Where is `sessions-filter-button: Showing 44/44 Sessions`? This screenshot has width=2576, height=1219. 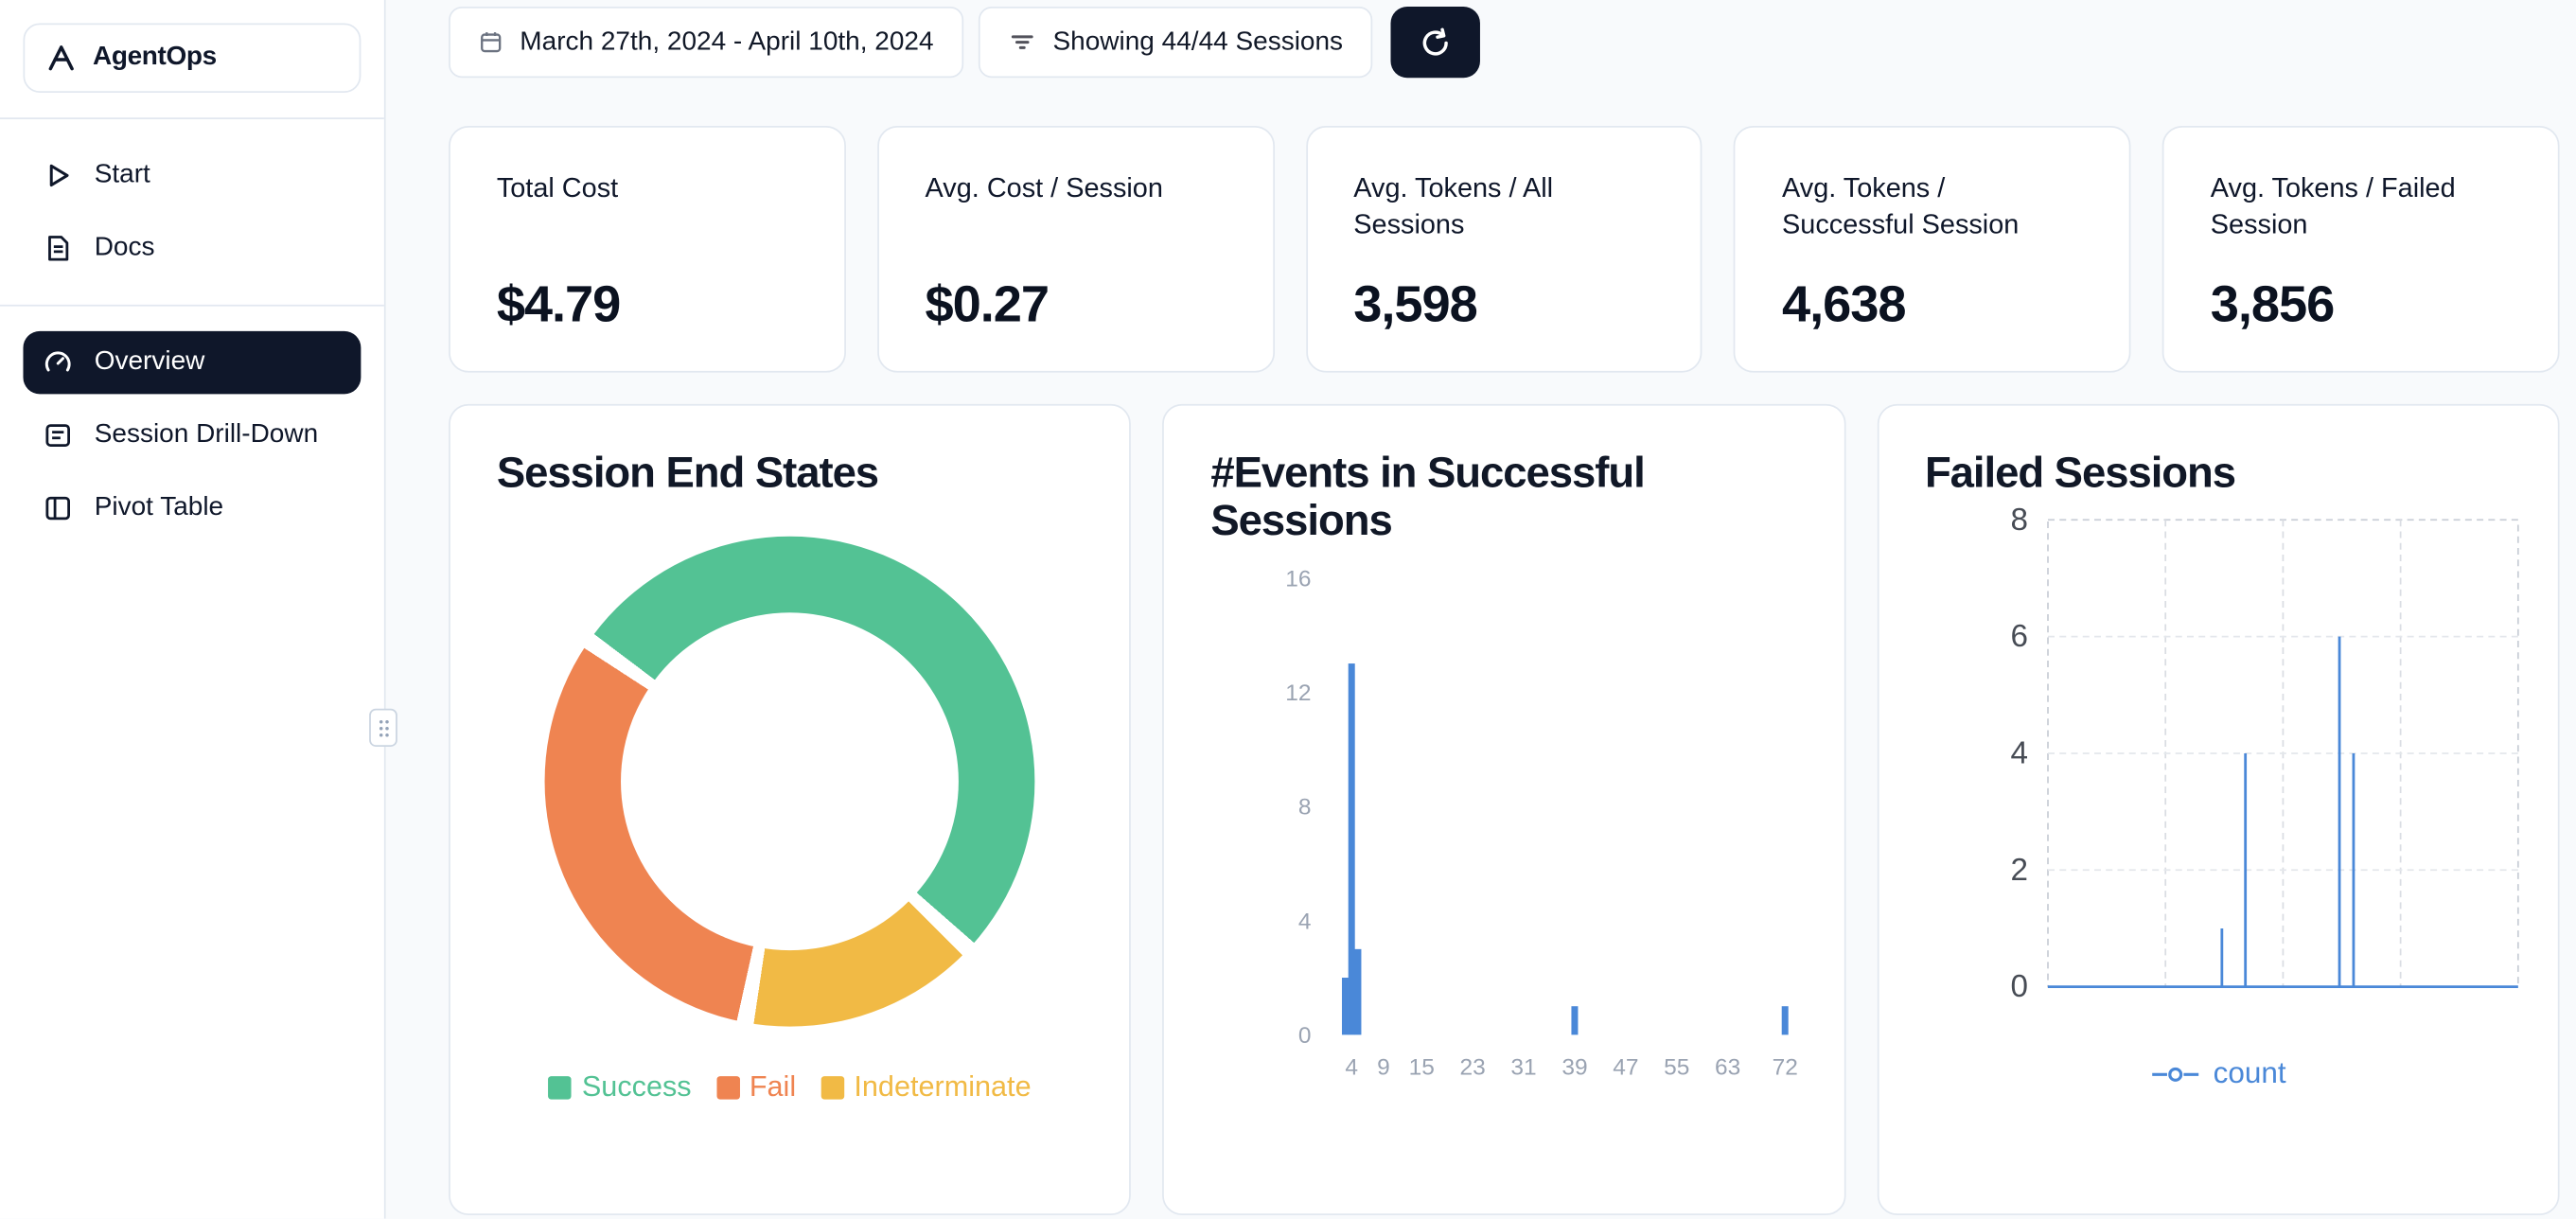 sessions-filter-button: Showing 44/44 Sessions is located at coordinates (1175, 42).